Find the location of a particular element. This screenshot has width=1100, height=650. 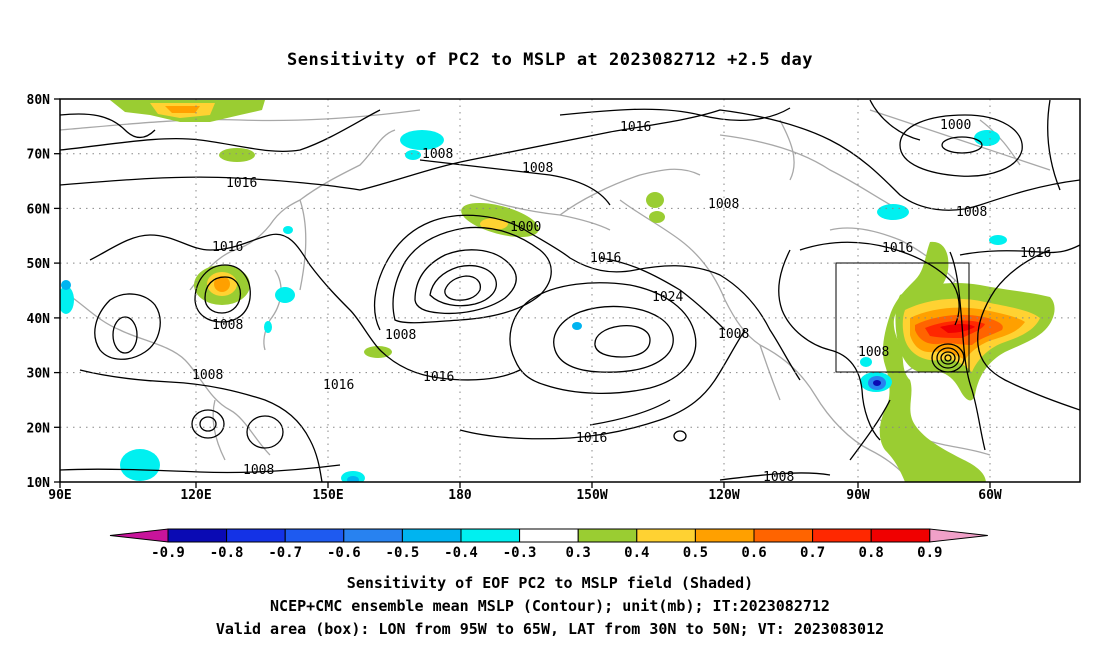

lon-label: 150W is located at coordinates (591, 495).